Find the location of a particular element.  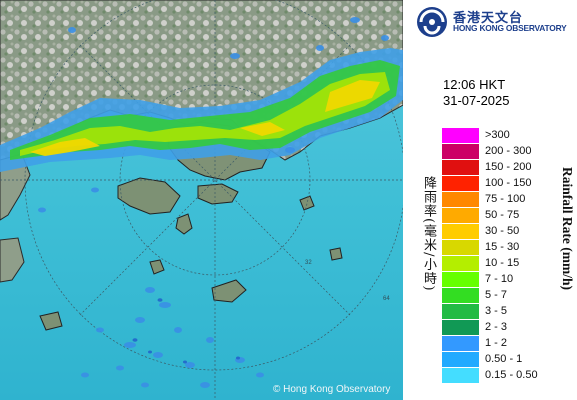

legend-label: 0.50 - 1 is located at coordinates (504, 359).